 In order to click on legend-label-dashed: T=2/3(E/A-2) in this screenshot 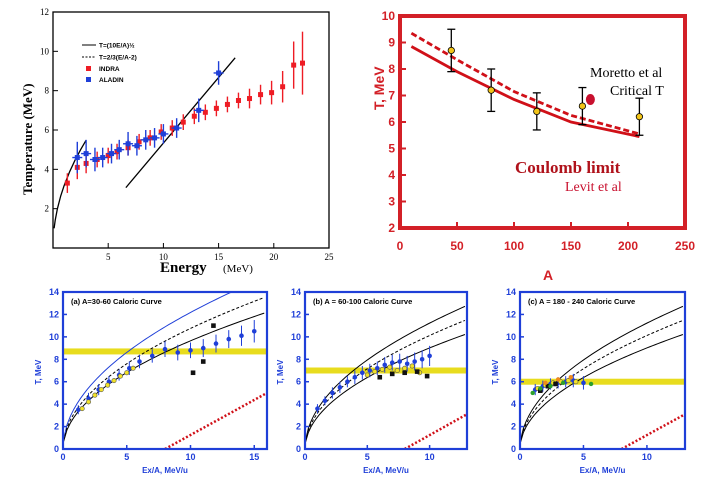, I will do `click(118, 58)`.